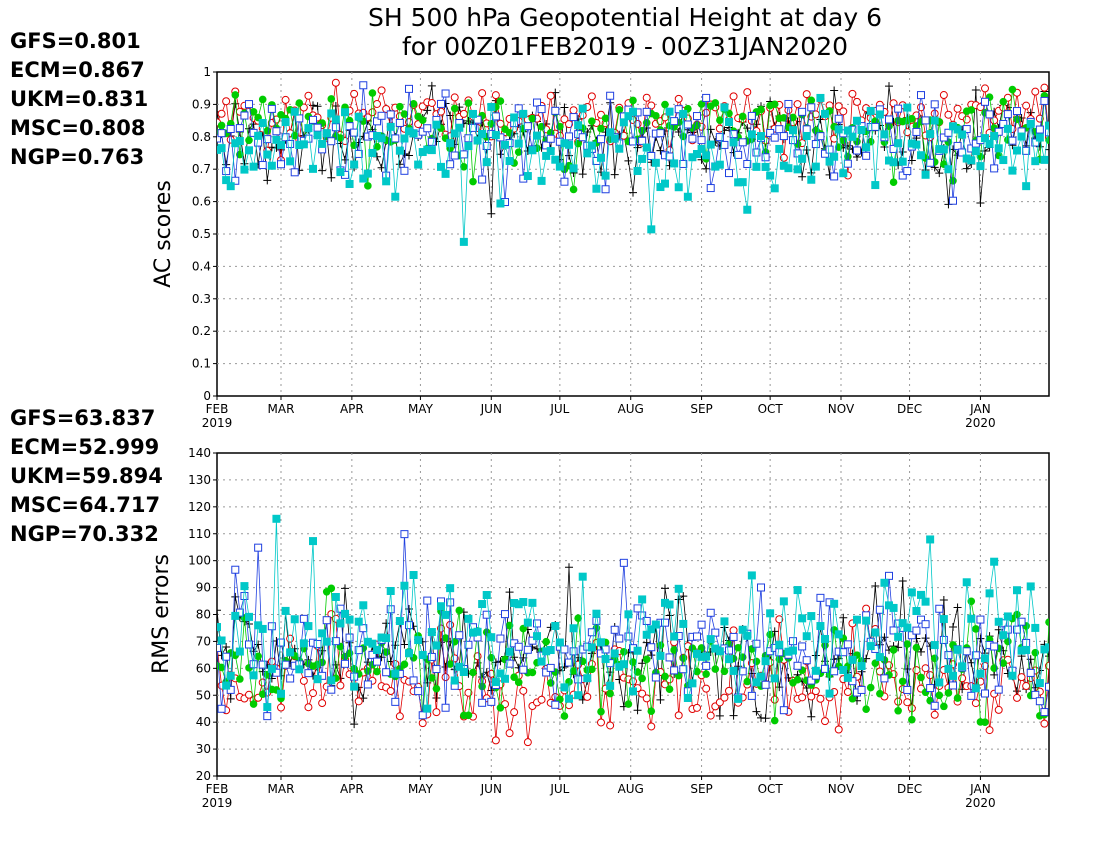  What do you see at coordinates (633, 655) in the screenshot?
I see `series-ukm` at bounding box center [633, 655].